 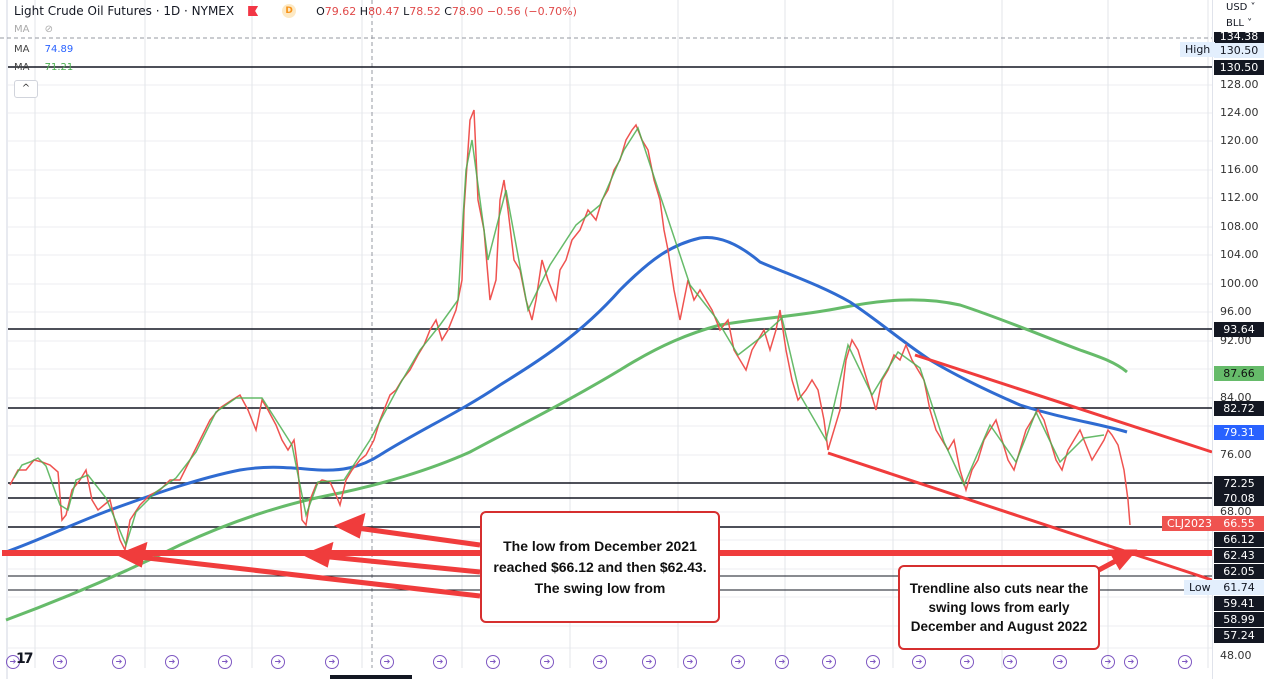 I want to click on price-label-last: 66.55, so click(x=1239, y=523).